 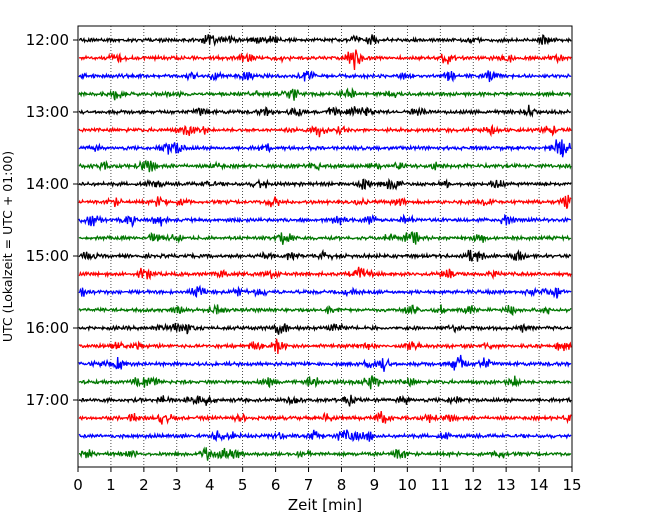 What do you see at coordinates (144, 485) in the screenshot?
I see `x-tick-label: 2` at bounding box center [144, 485].